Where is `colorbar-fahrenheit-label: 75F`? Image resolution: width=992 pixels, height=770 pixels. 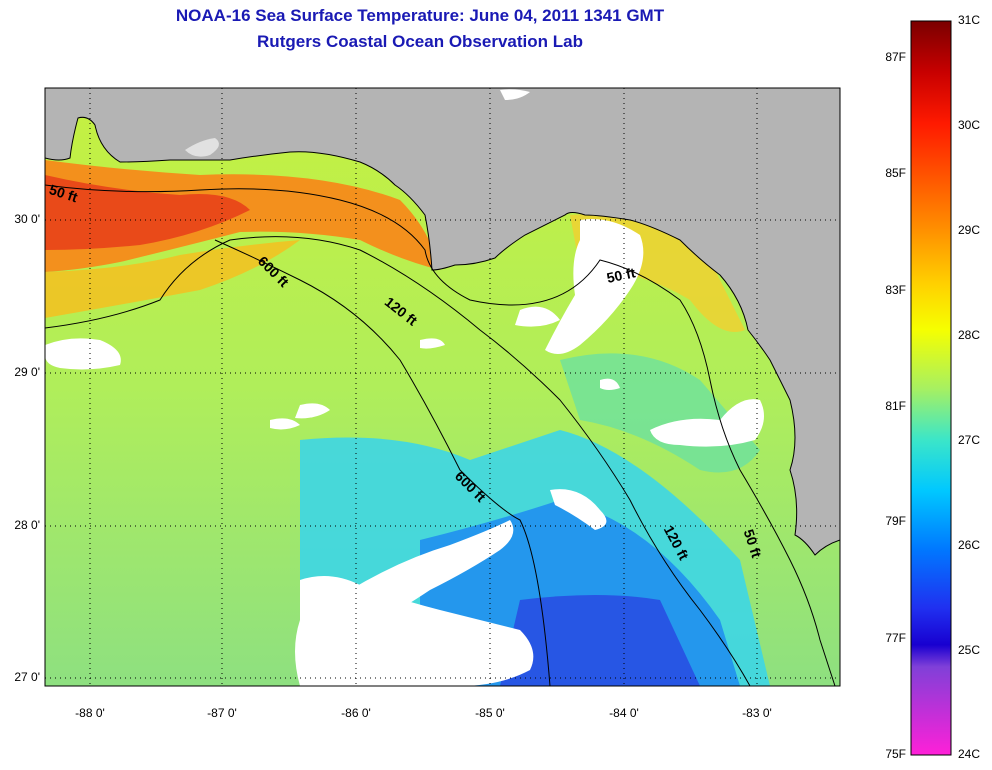
colorbar-fahrenheit-label: 75F is located at coordinates (895, 754).